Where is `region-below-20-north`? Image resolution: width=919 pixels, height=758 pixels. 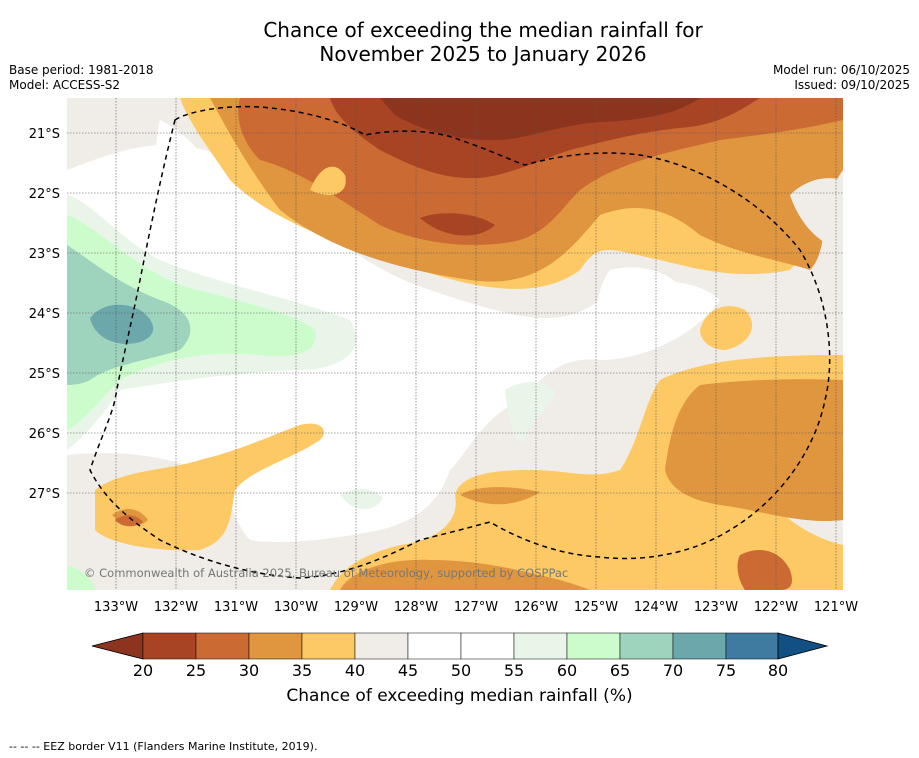 region-below-20-north is located at coordinates (540, 119).